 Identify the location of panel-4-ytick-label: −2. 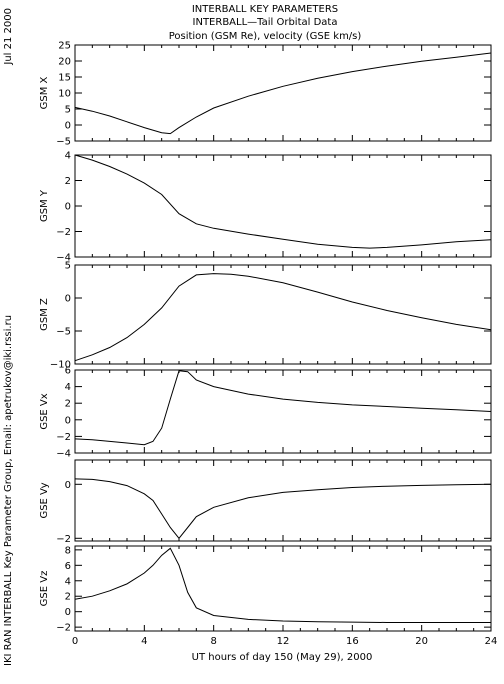
(63, 437).